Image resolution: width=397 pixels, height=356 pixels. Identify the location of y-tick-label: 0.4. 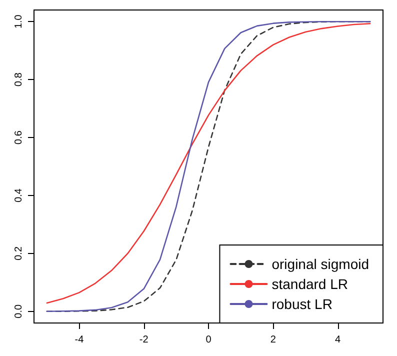
(19, 195).